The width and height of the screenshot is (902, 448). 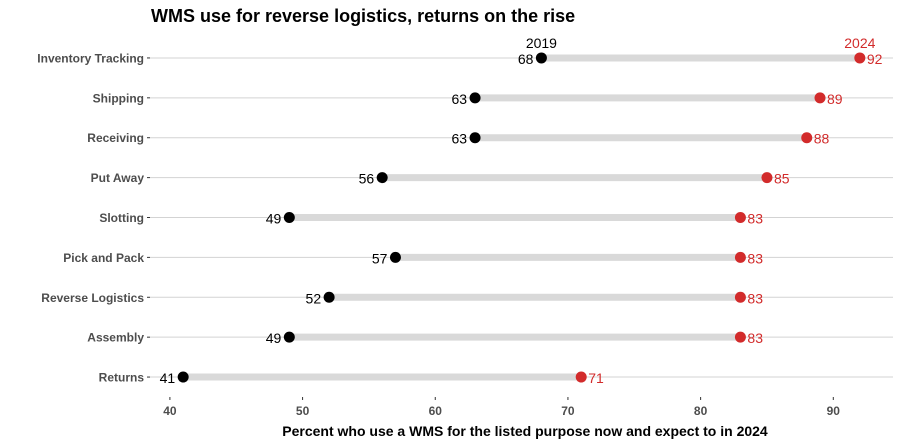 What do you see at coordinates (568, 411) in the screenshot?
I see `x-tick-label: 70` at bounding box center [568, 411].